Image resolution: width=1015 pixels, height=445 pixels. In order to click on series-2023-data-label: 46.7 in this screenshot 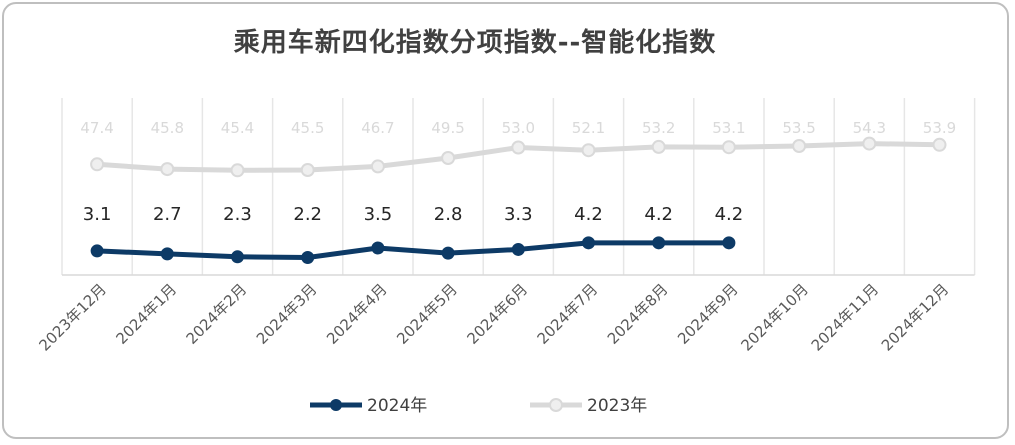, I will do `click(377, 128)`.